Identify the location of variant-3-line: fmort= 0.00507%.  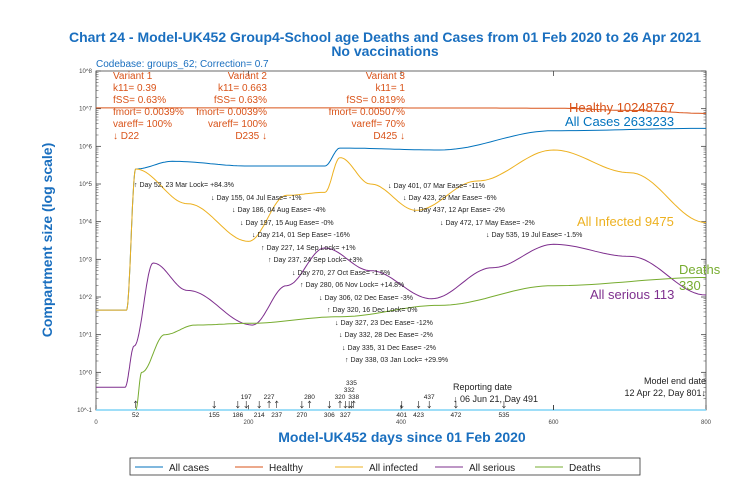
(367, 112).